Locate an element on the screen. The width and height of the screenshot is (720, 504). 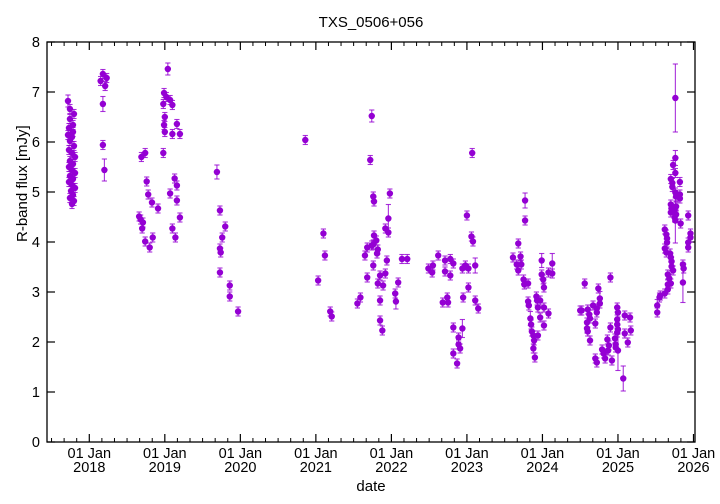
x-tick-label-line2: 2024 is located at coordinates (542, 468).